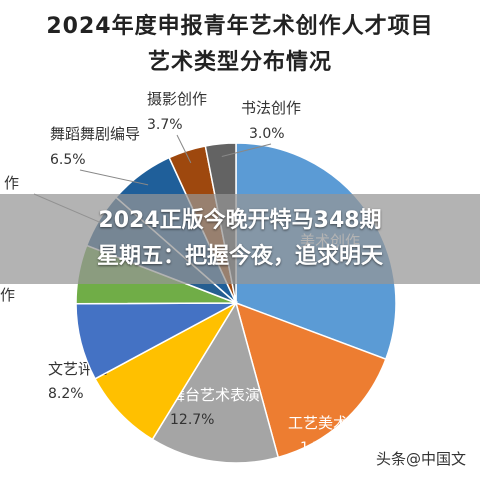 The width and height of the screenshot is (480, 480). What do you see at coordinates (177, 99) in the screenshot?
I see `slice-label: 摄影创作` at bounding box center [177, 99].